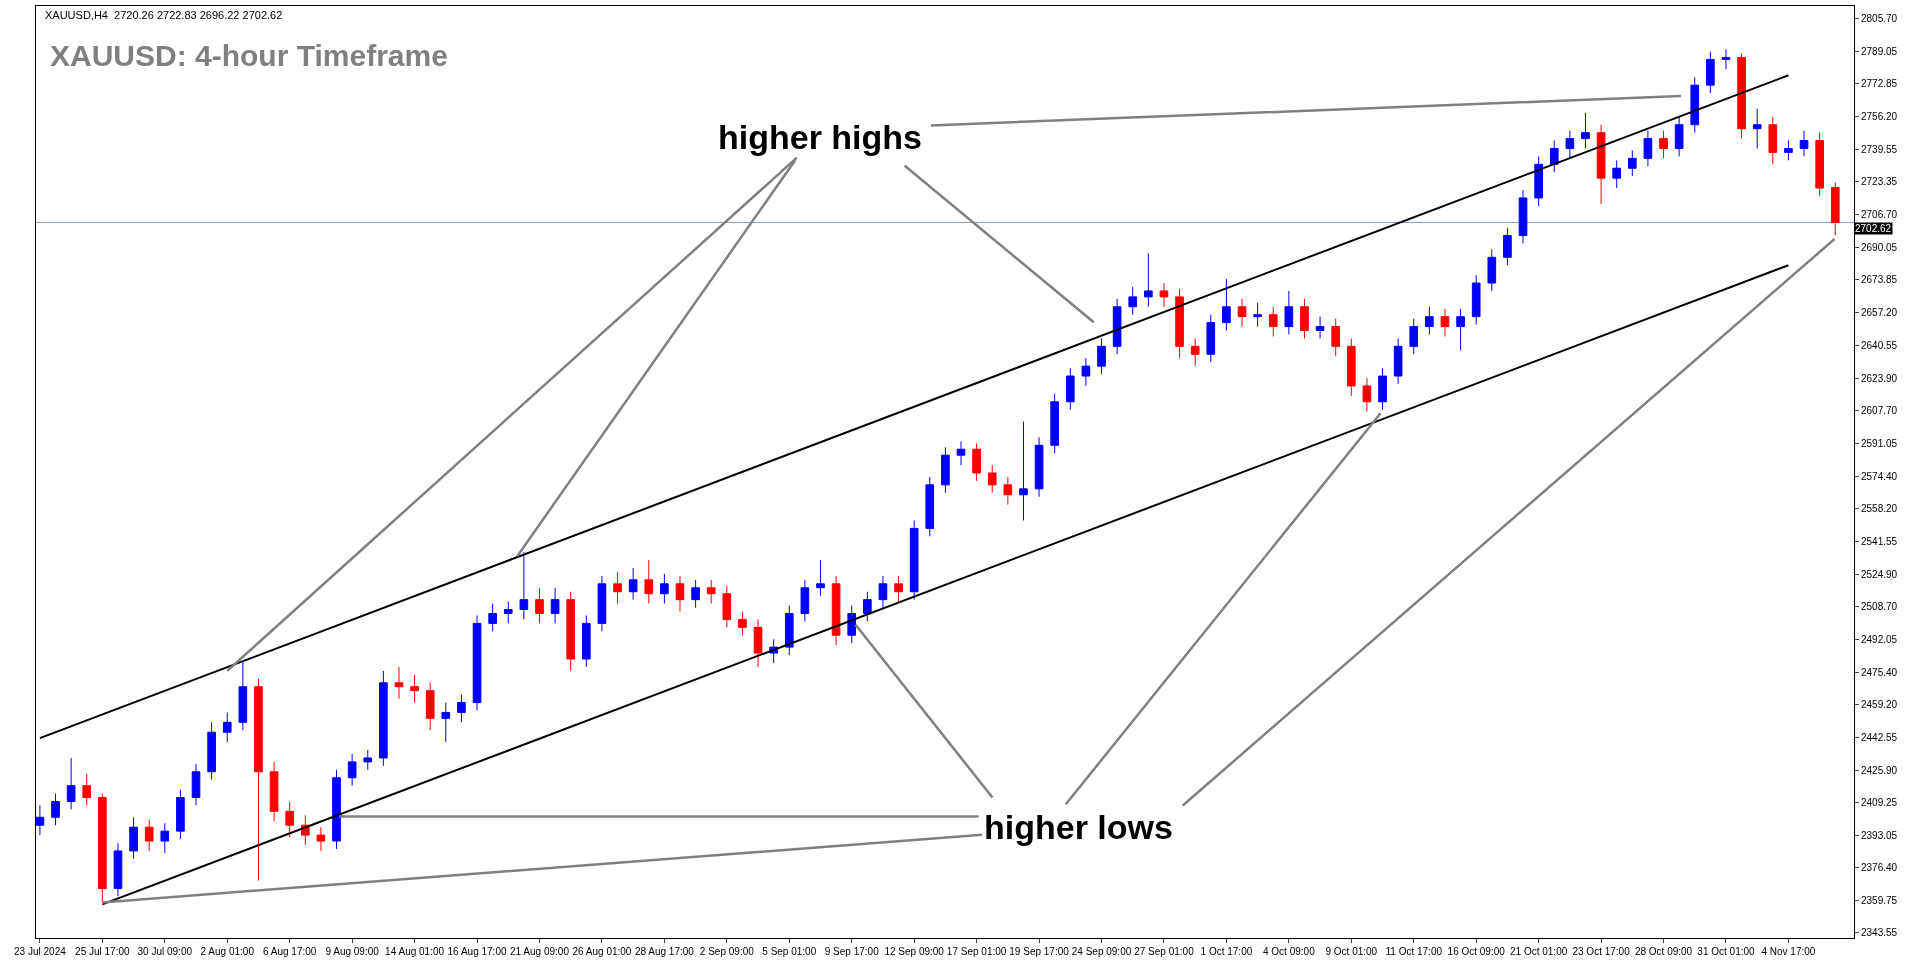 The height and width of the screenshot is (964, 1916). I want to click on y-tick-label: 2657.20, so click(1879, 312).